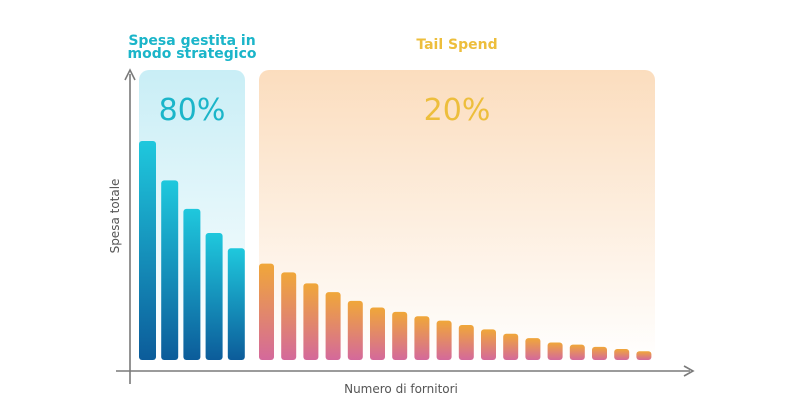 The width and height of the screenshot is (800, 420). Describe the element at coordinates (191, 54) in the screenshot. I see `group-title-1-line-2: modo strategico` at that location.